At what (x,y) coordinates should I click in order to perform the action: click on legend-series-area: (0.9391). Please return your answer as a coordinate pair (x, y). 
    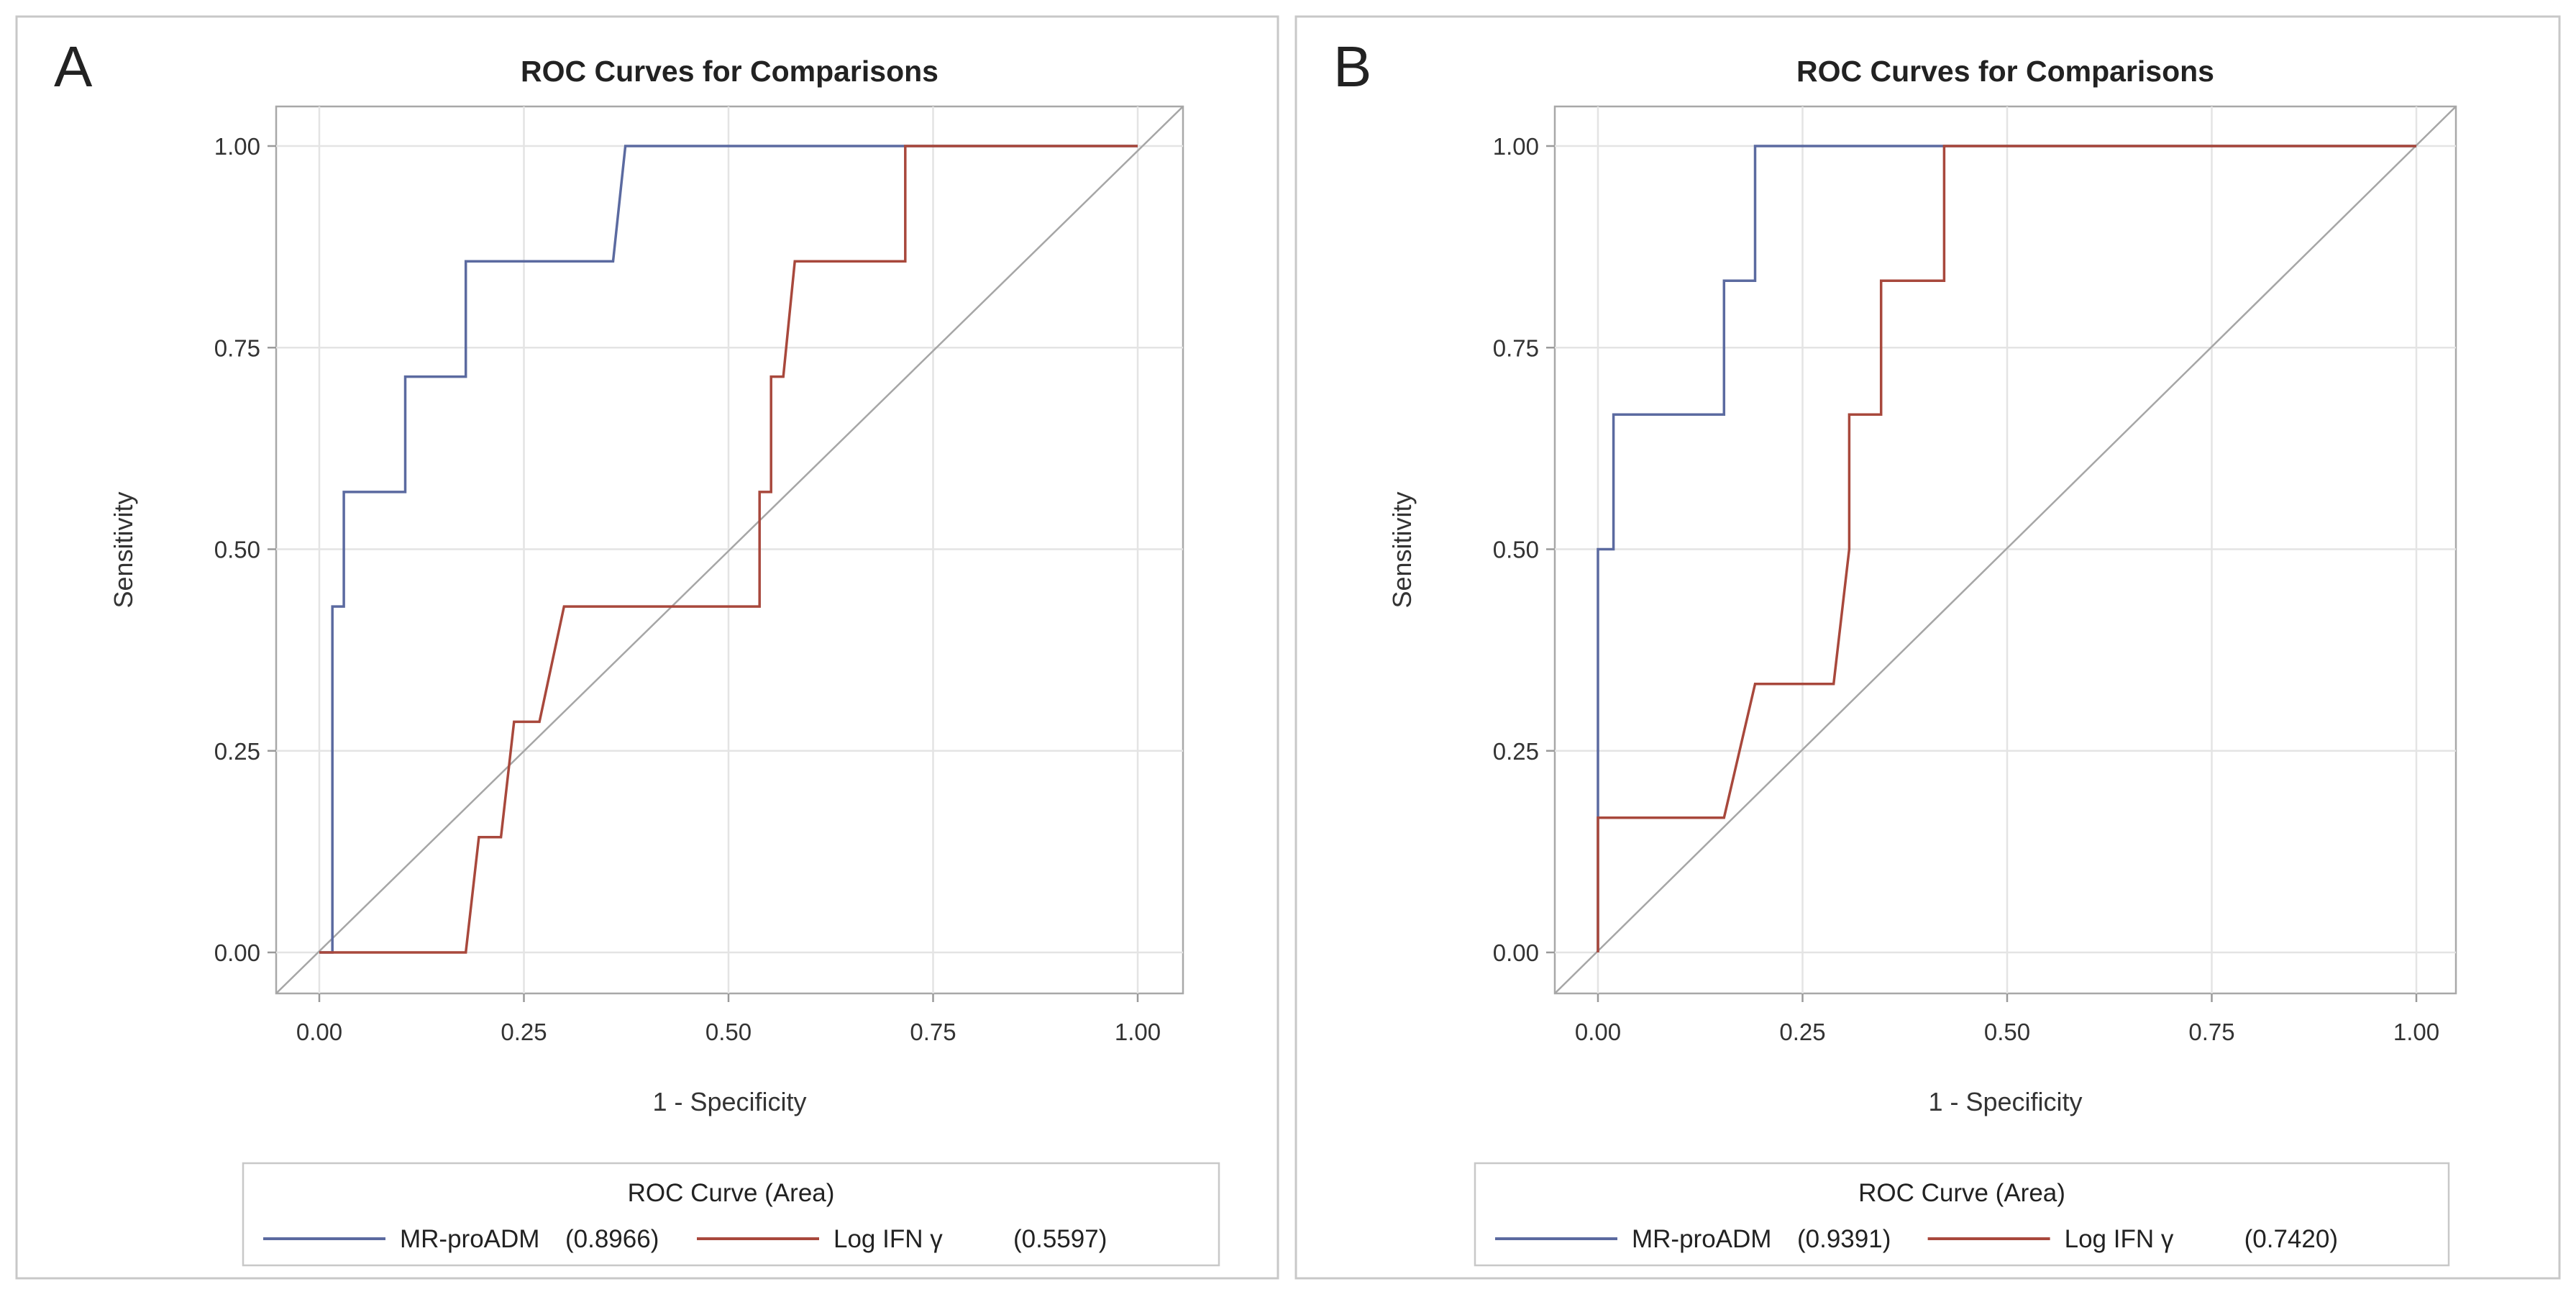
    Looking at the image, I should click on (1844, 1239).